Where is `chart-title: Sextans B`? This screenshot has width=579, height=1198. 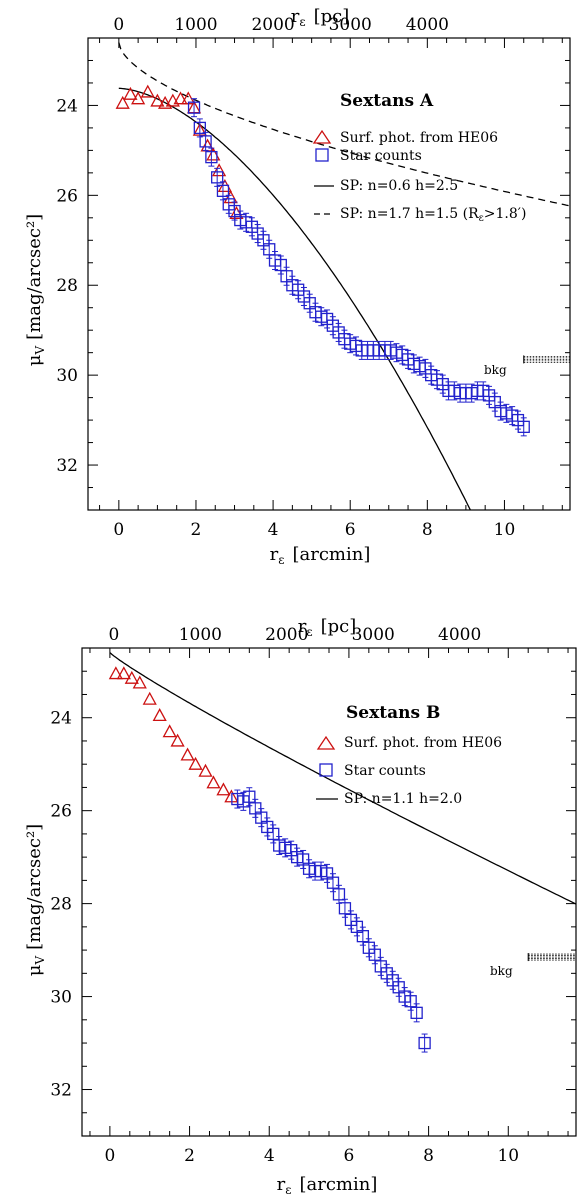 chart-title: Sextans B is located at coordinates (393, 713).